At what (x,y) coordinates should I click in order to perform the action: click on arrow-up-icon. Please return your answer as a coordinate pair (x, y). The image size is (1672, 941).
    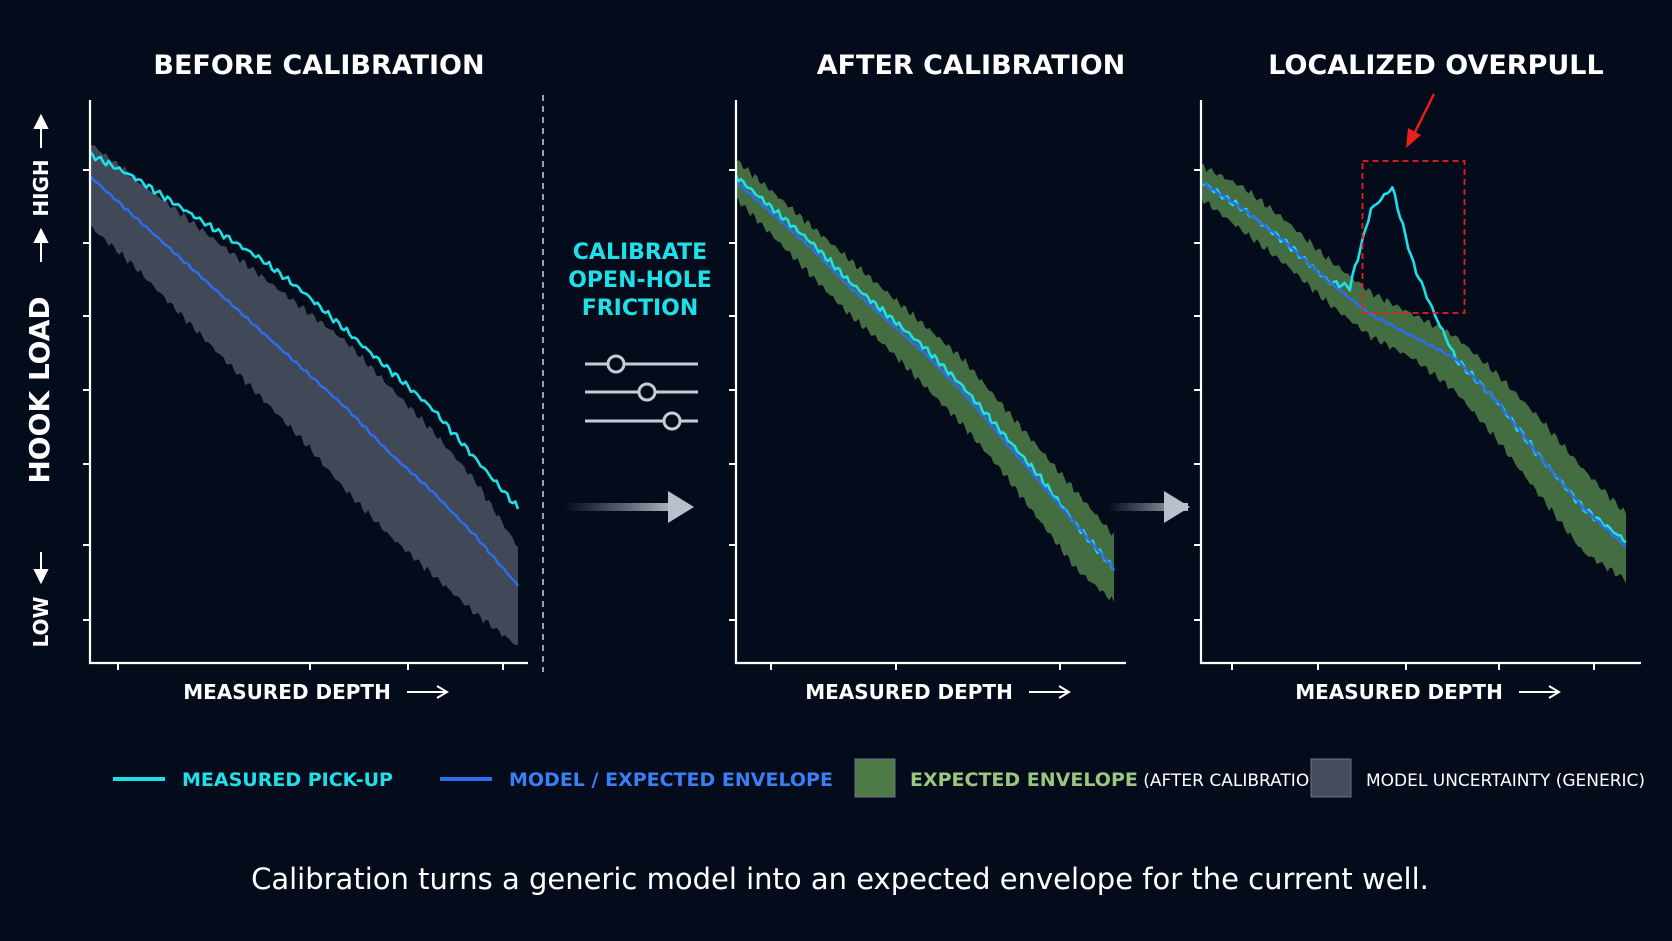
    Looking at the image, I should click on (41, 187).